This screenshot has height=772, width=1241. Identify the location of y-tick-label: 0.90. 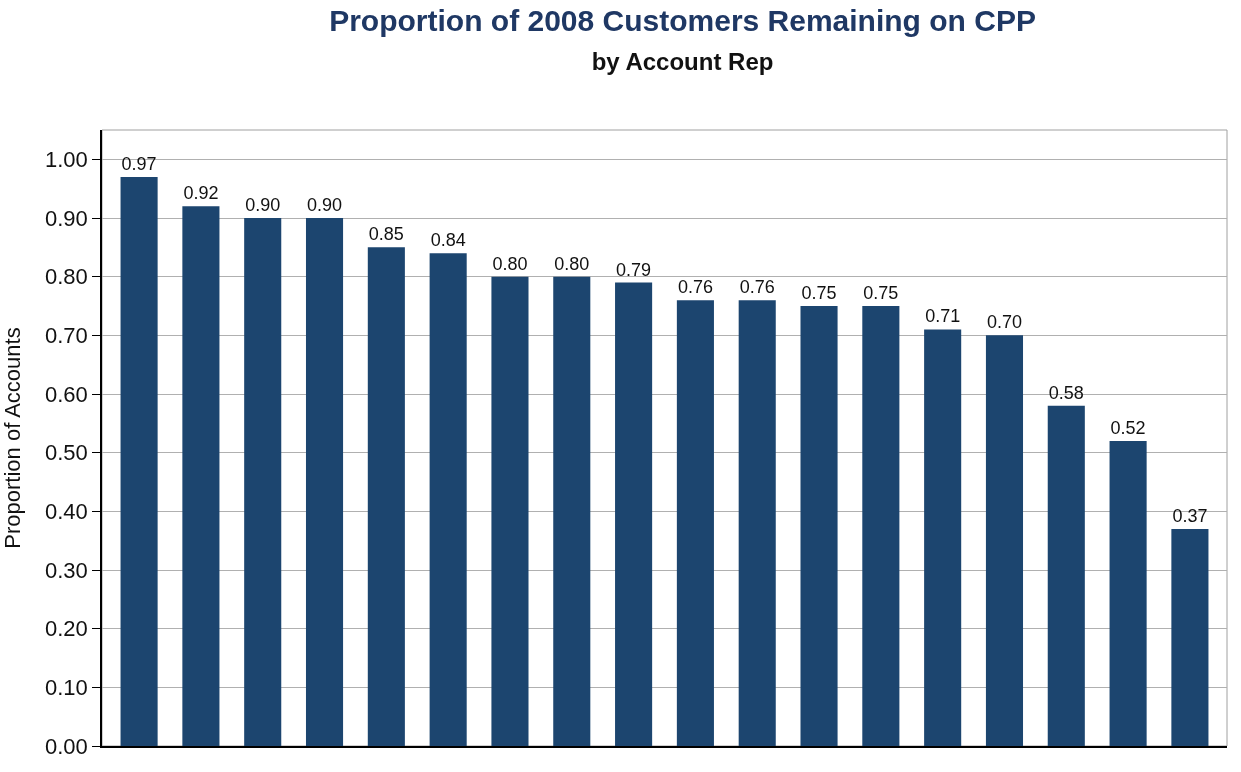
(66, 218).